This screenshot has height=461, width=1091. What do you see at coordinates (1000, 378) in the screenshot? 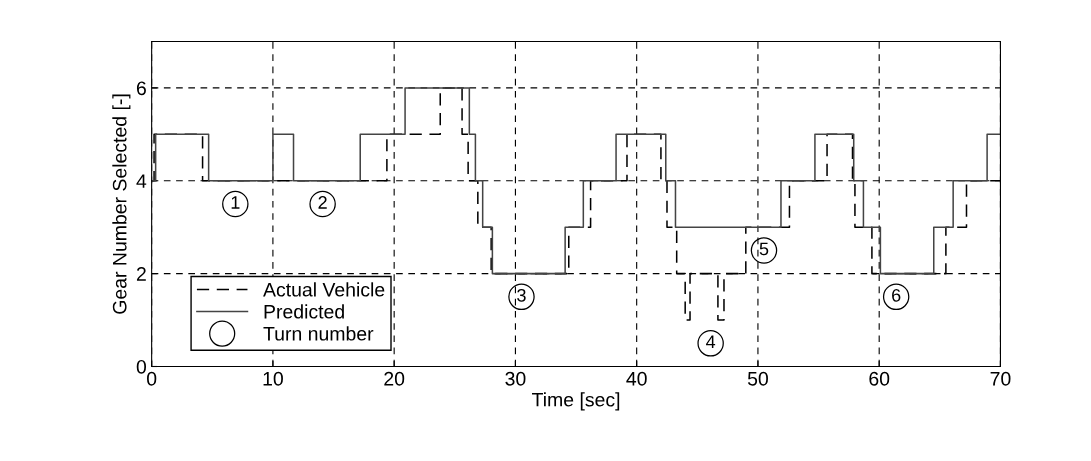
I see `x-tick-label: 70` at bounding box center [1000, 378].